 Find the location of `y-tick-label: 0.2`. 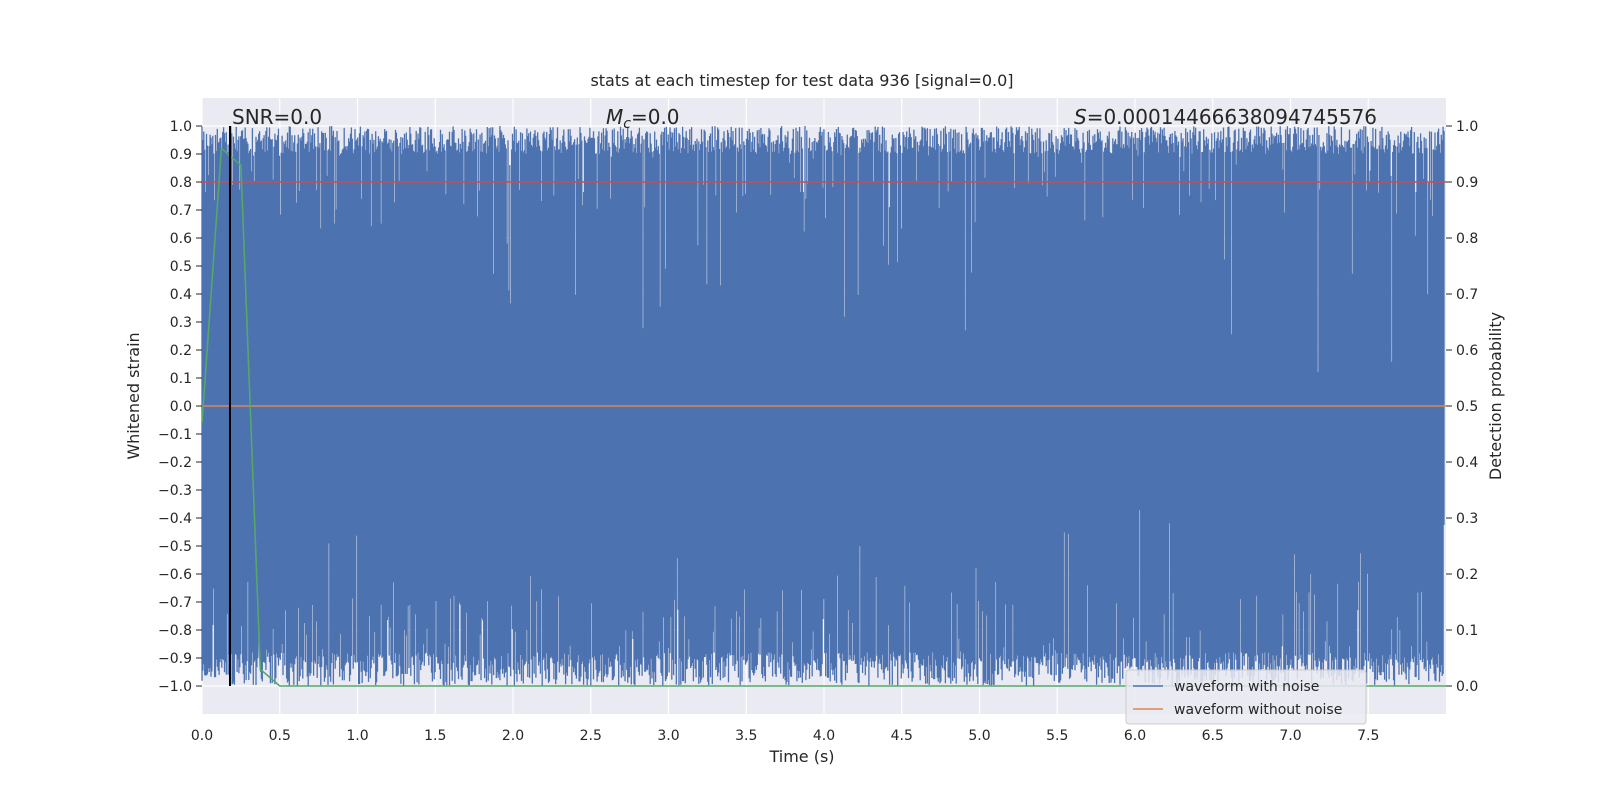

y-tick-label: 0.2 is located at coordinates (181, 351).